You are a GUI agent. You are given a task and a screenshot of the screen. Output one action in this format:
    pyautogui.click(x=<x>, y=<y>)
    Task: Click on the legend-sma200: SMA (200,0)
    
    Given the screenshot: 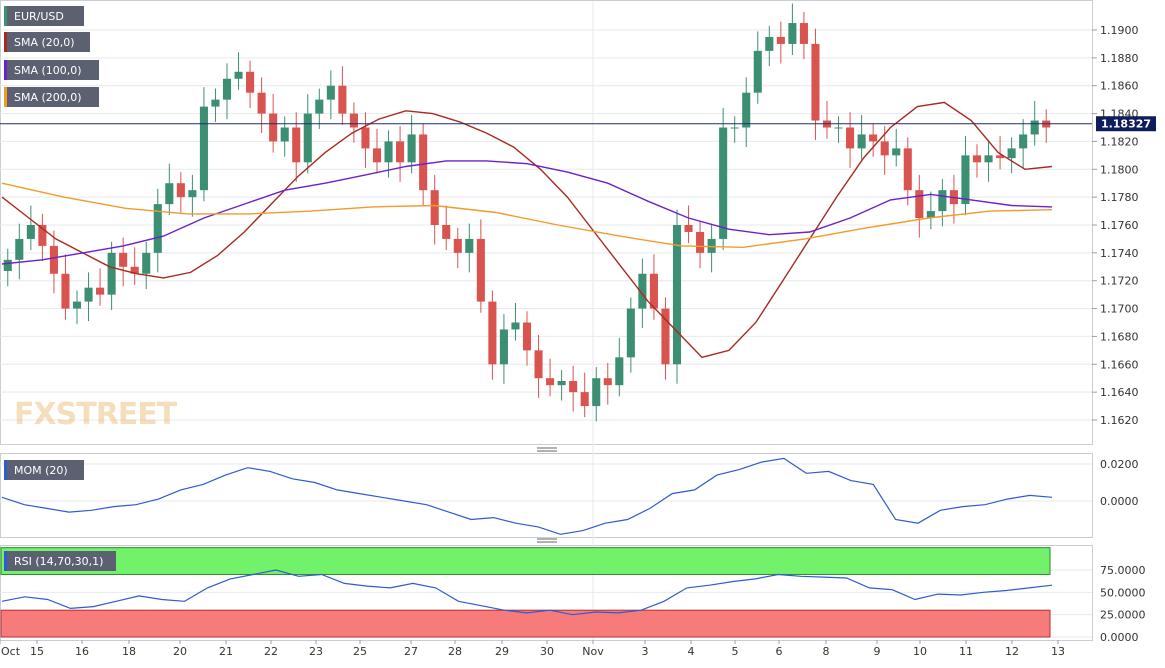 What is the action you would take?
    pyautogui.click(x=51, y=97)
    